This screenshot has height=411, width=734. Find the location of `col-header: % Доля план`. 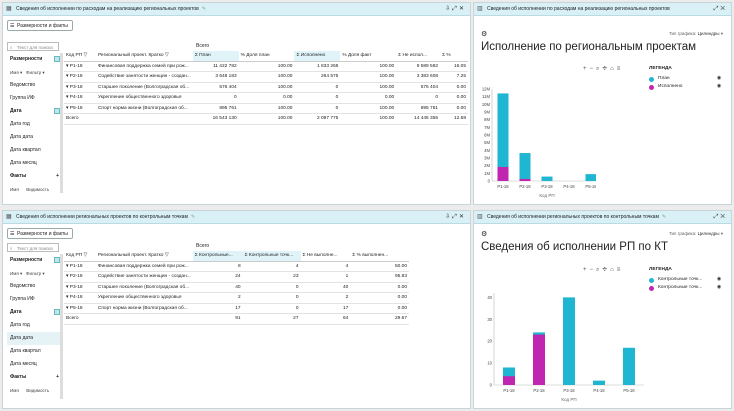

col-header: % Доля план is located at coordinates (266, 56).